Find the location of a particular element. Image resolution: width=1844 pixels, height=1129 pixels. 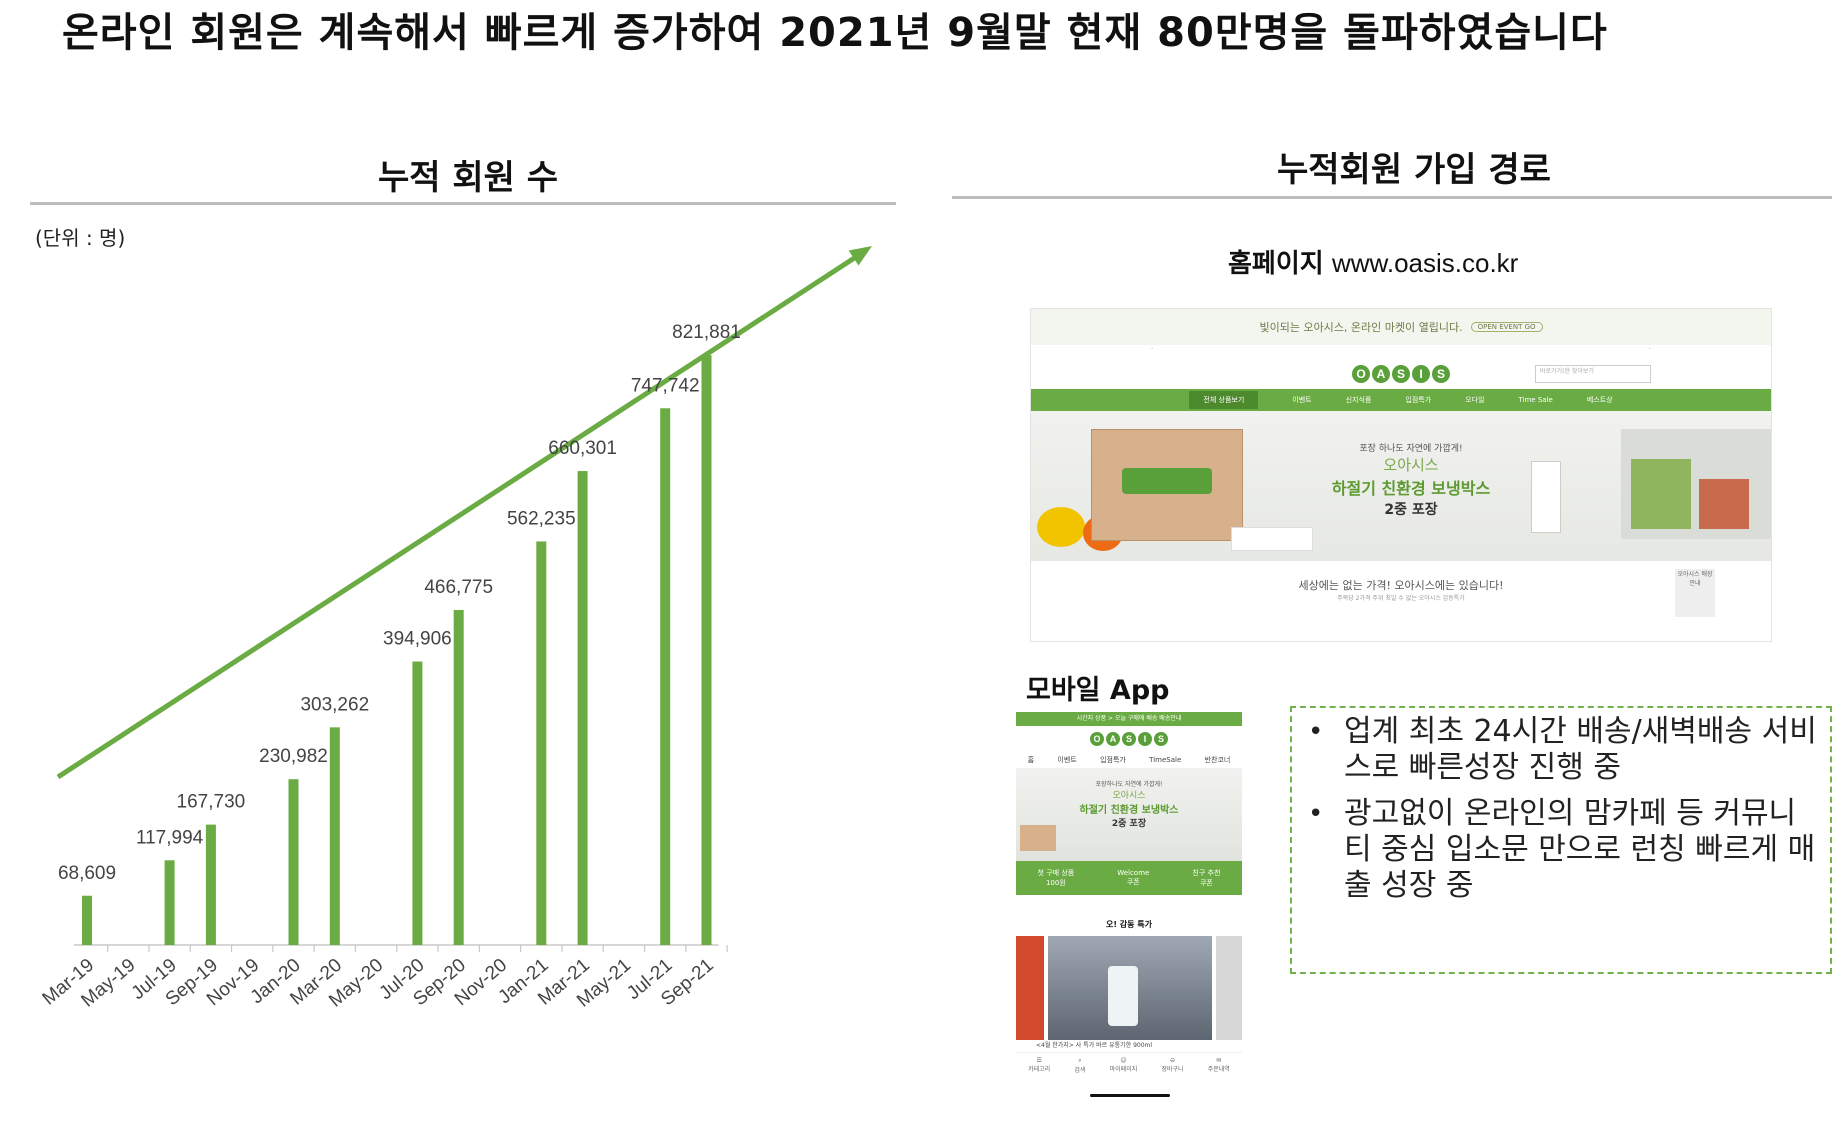

app-deal-images is located at coordinates (1129, 988).